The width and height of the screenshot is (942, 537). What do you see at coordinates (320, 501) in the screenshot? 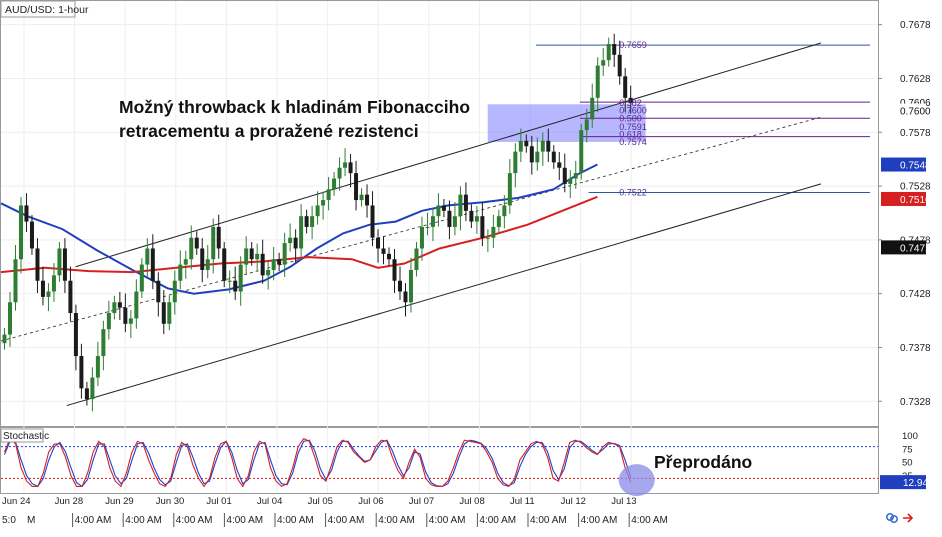
I see `date-tick-label: Jul 05` at bounding box center [320, 501].